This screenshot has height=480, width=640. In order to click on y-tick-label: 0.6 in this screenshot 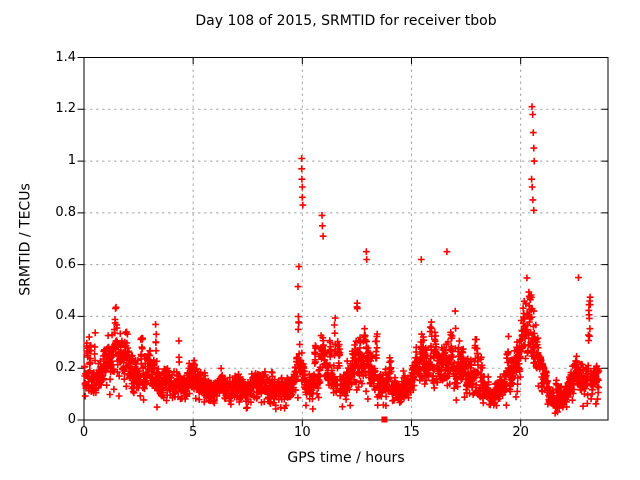, I will do `click(65, 264)`.